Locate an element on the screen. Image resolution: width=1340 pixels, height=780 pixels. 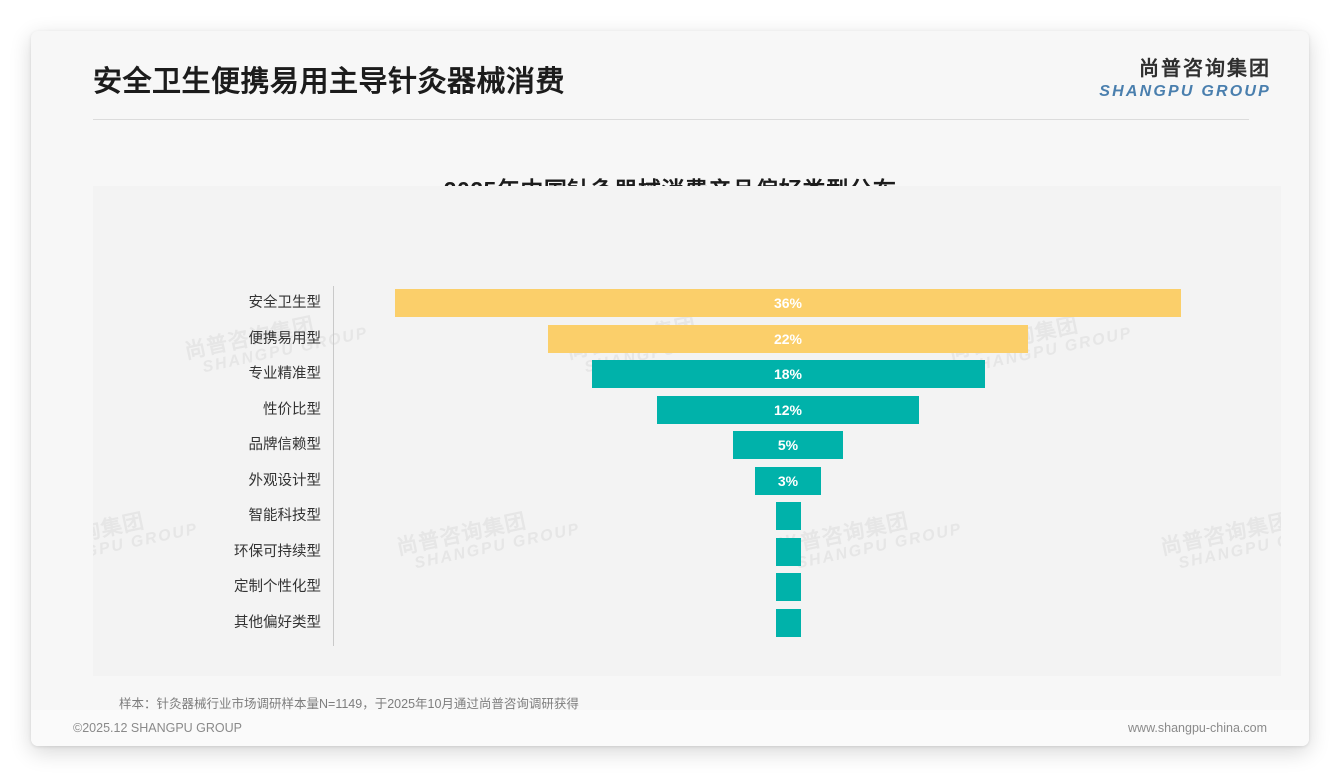
chart-row: 品牌信赖型 5% is located at coordinates (687, 446).